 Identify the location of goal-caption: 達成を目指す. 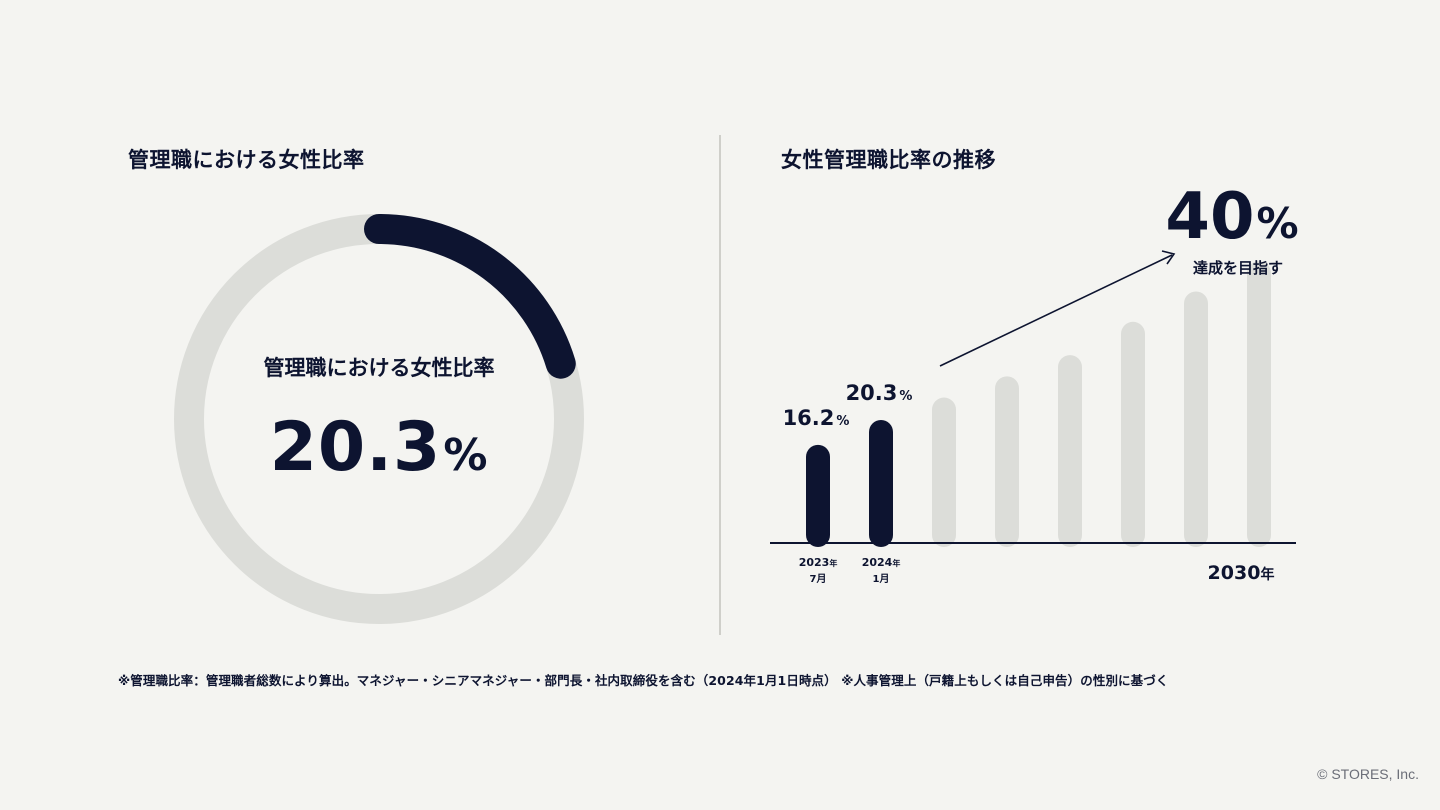
(1238, 268).